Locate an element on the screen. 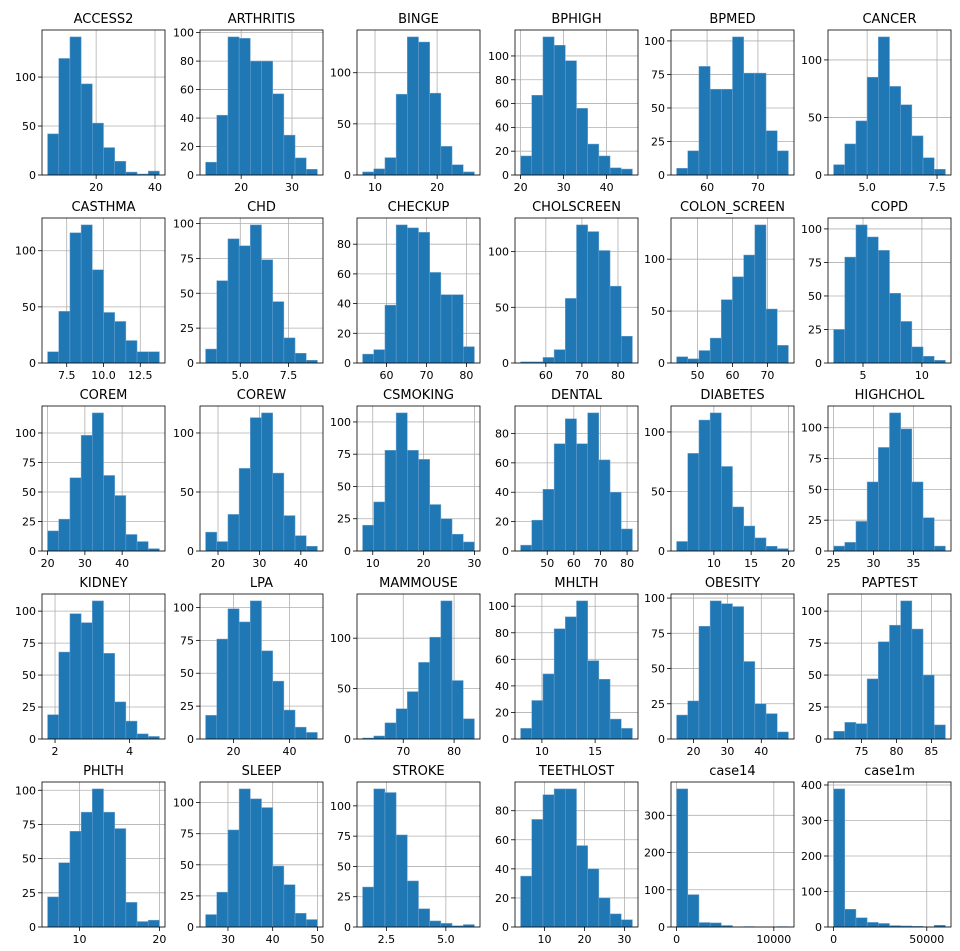 The width and height of the screenshot is (960, 951). subplot: 5.0 7.5 0 25 50 75 100 CHD is located at coordinates (248, 291).